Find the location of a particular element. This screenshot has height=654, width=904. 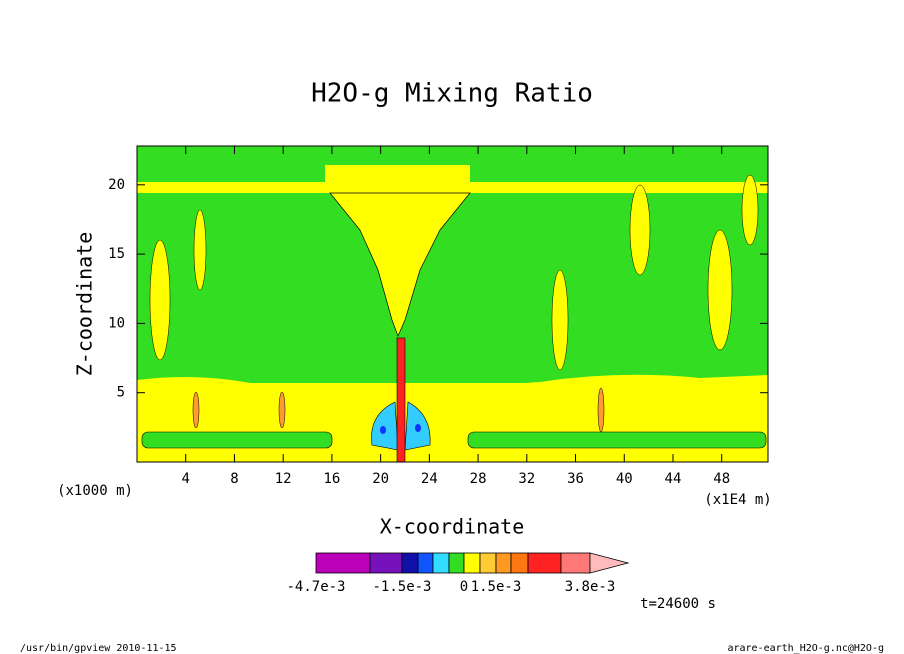

x-tick-label: 40 is located at coordinates (624, 479).